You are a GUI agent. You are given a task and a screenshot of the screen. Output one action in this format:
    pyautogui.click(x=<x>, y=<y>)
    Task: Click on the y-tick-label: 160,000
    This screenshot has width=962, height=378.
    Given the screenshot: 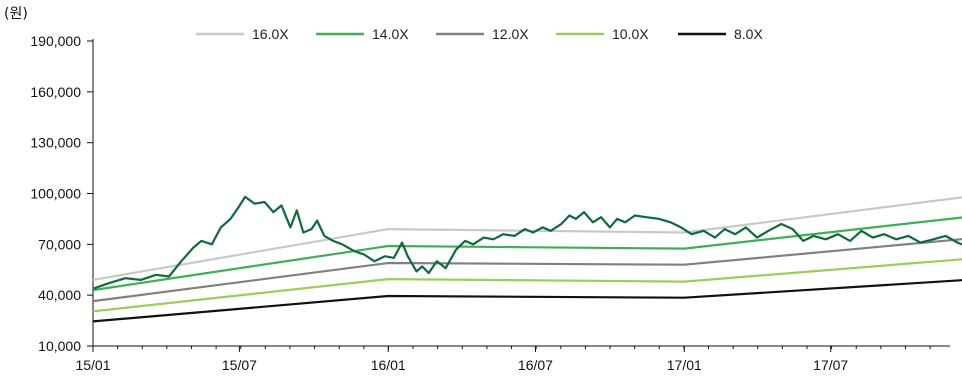 What is the action you would take?
    pyautogui.click(x=55, y=92)
    